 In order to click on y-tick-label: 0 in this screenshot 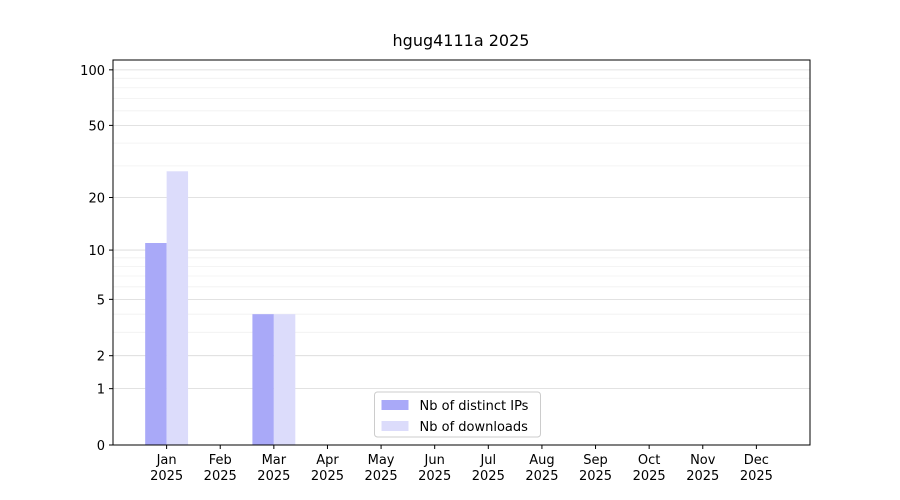, I will do `click(101, 446)`.